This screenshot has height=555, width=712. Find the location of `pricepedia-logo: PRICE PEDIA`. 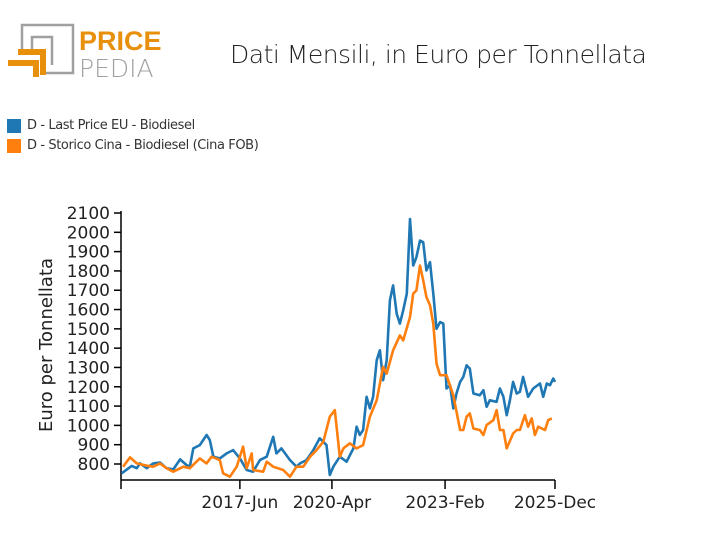

pricepedia-logo: PRICE PEDIA is located at coordinates (85, 53).